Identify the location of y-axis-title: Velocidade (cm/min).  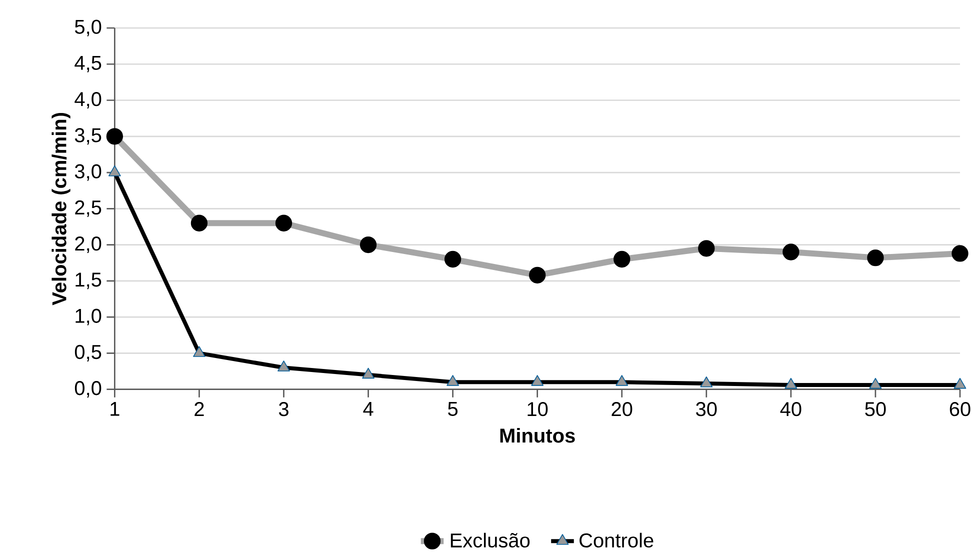
(61, 209).